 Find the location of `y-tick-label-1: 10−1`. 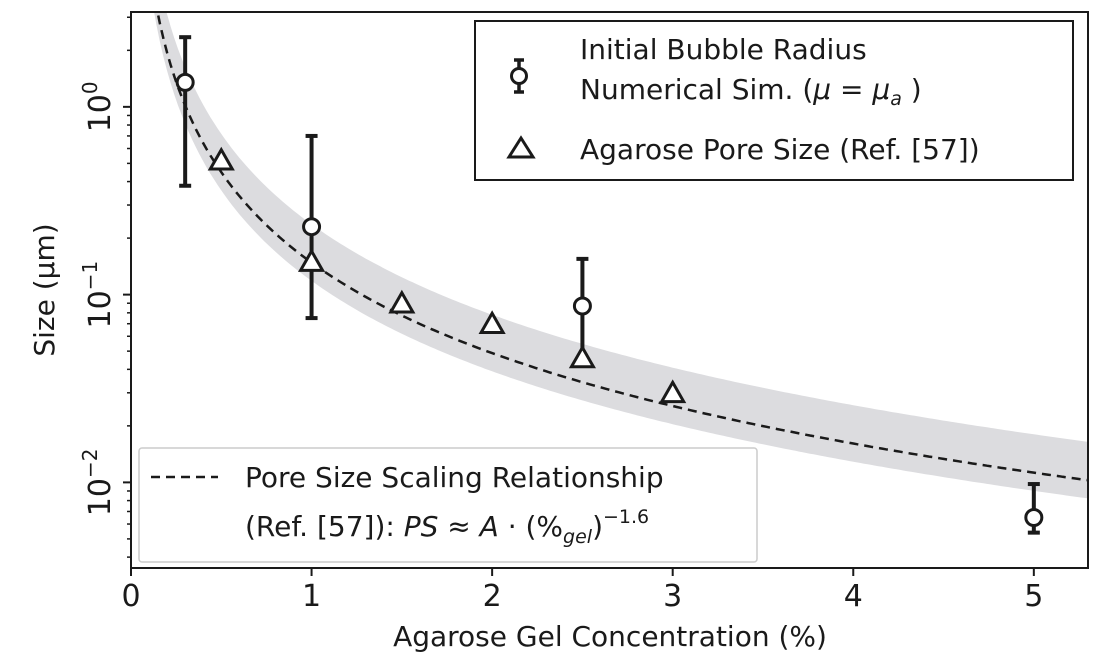

y-tick-label-1: 10−1 is located at coordinates (98, 295).